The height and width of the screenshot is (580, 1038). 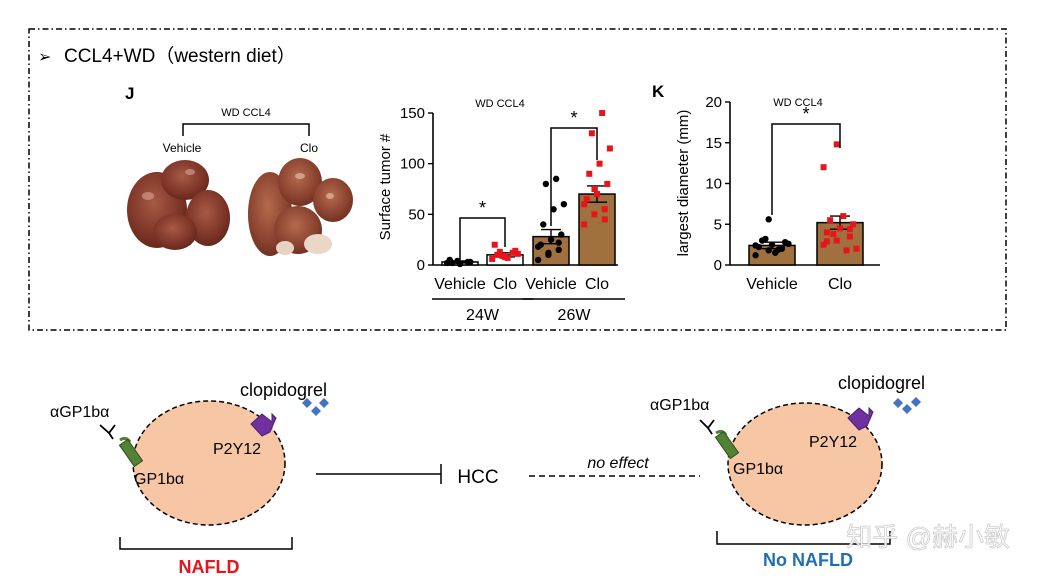 I want to click on left-drug-label: clopidogrel, so click(x=283, y=390).